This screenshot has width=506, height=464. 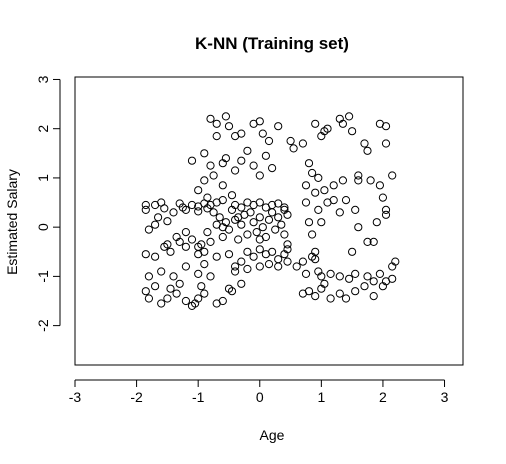 What do you see at coordinates (272, 43) in the screenshot?
I see `chart-title: K-NN (Training set)` at bounding box center [272, 43].